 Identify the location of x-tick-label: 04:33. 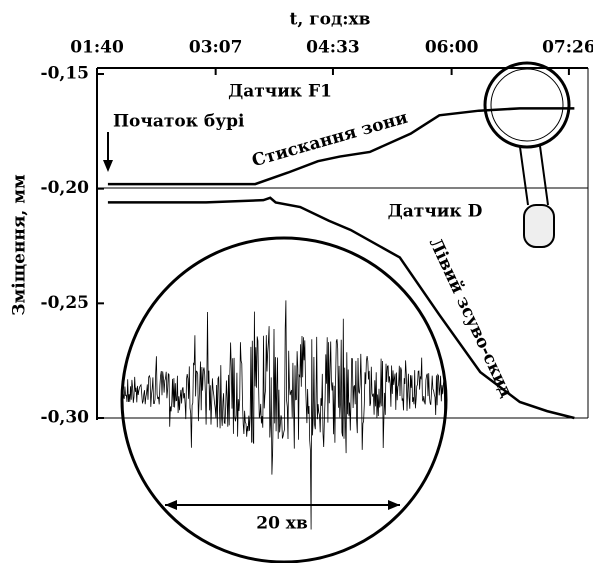
(333, 48).